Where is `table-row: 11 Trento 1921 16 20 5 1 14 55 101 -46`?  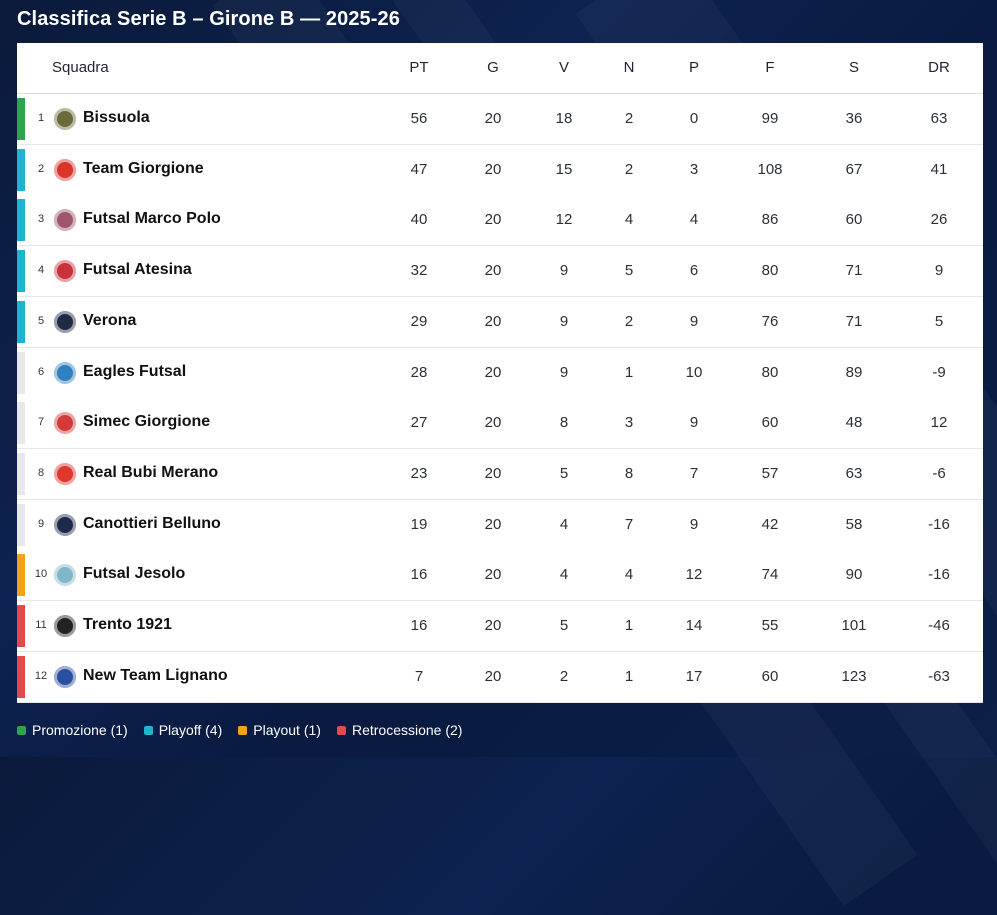
table-row: 11 Trento 1921 16 20 5 1 14 55 101 -46 is located at coordinates (500, 626).